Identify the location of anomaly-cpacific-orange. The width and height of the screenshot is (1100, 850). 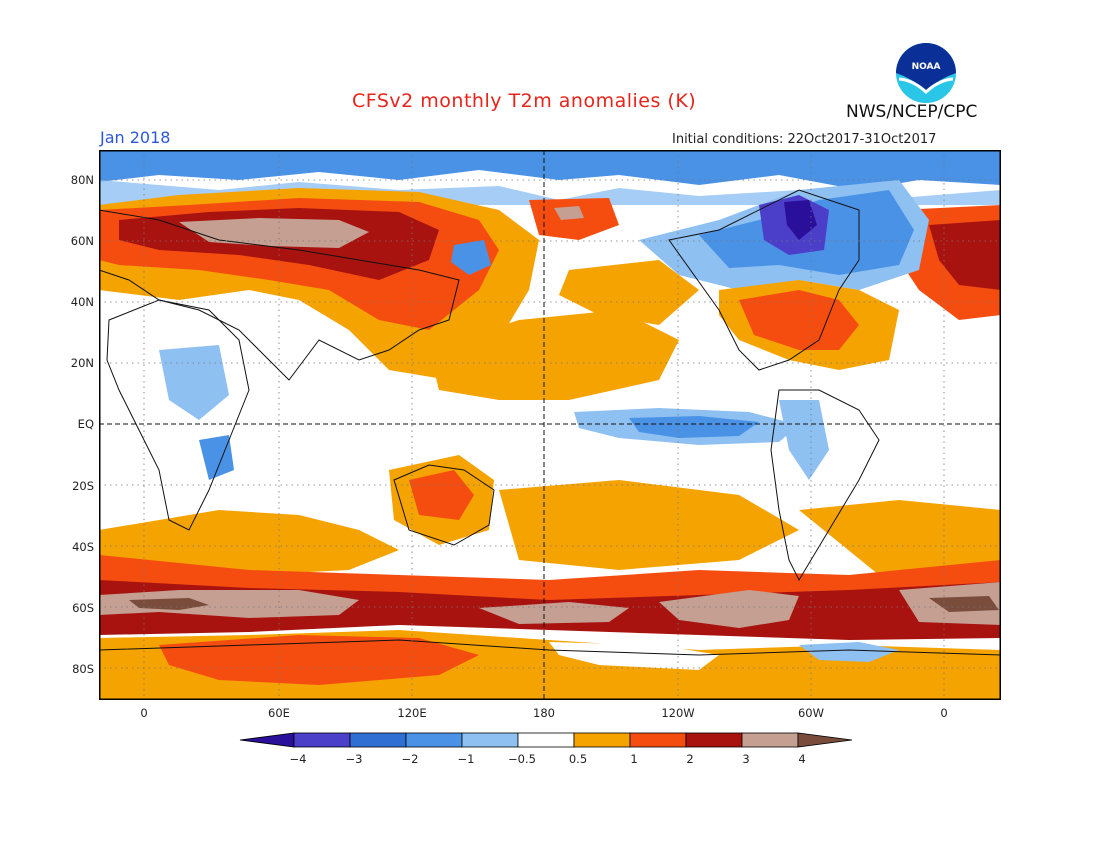
(554, 355).